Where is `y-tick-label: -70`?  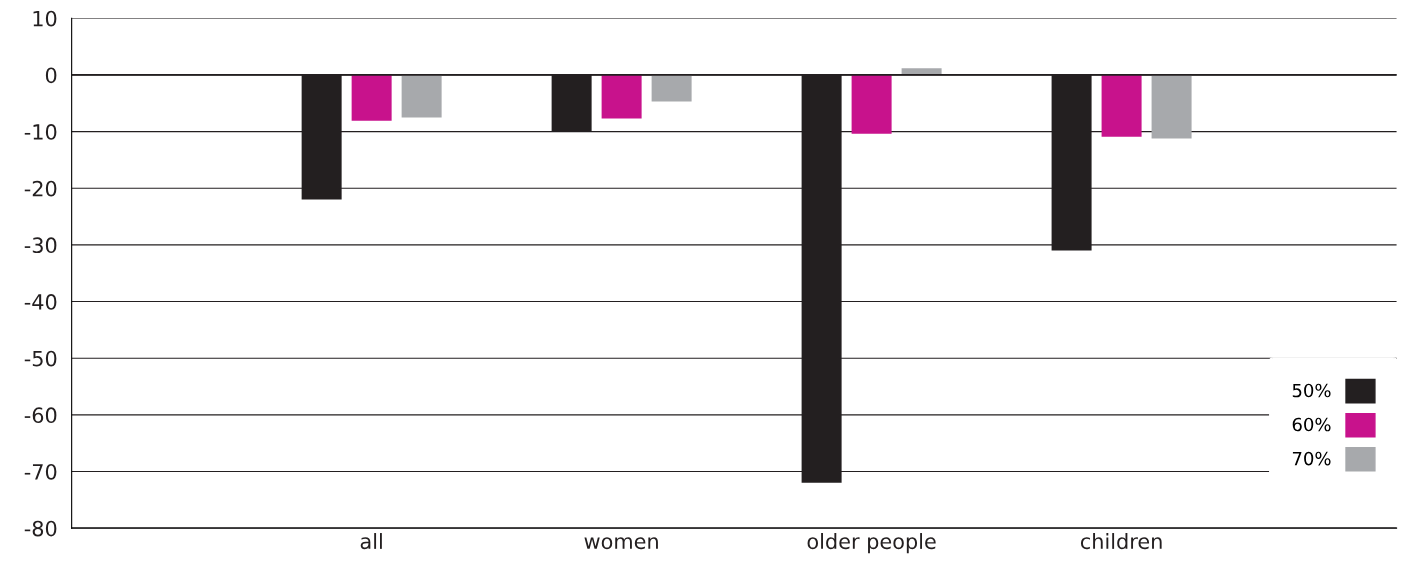
y-tick-label: -70 is located at coordinates (40, 471).